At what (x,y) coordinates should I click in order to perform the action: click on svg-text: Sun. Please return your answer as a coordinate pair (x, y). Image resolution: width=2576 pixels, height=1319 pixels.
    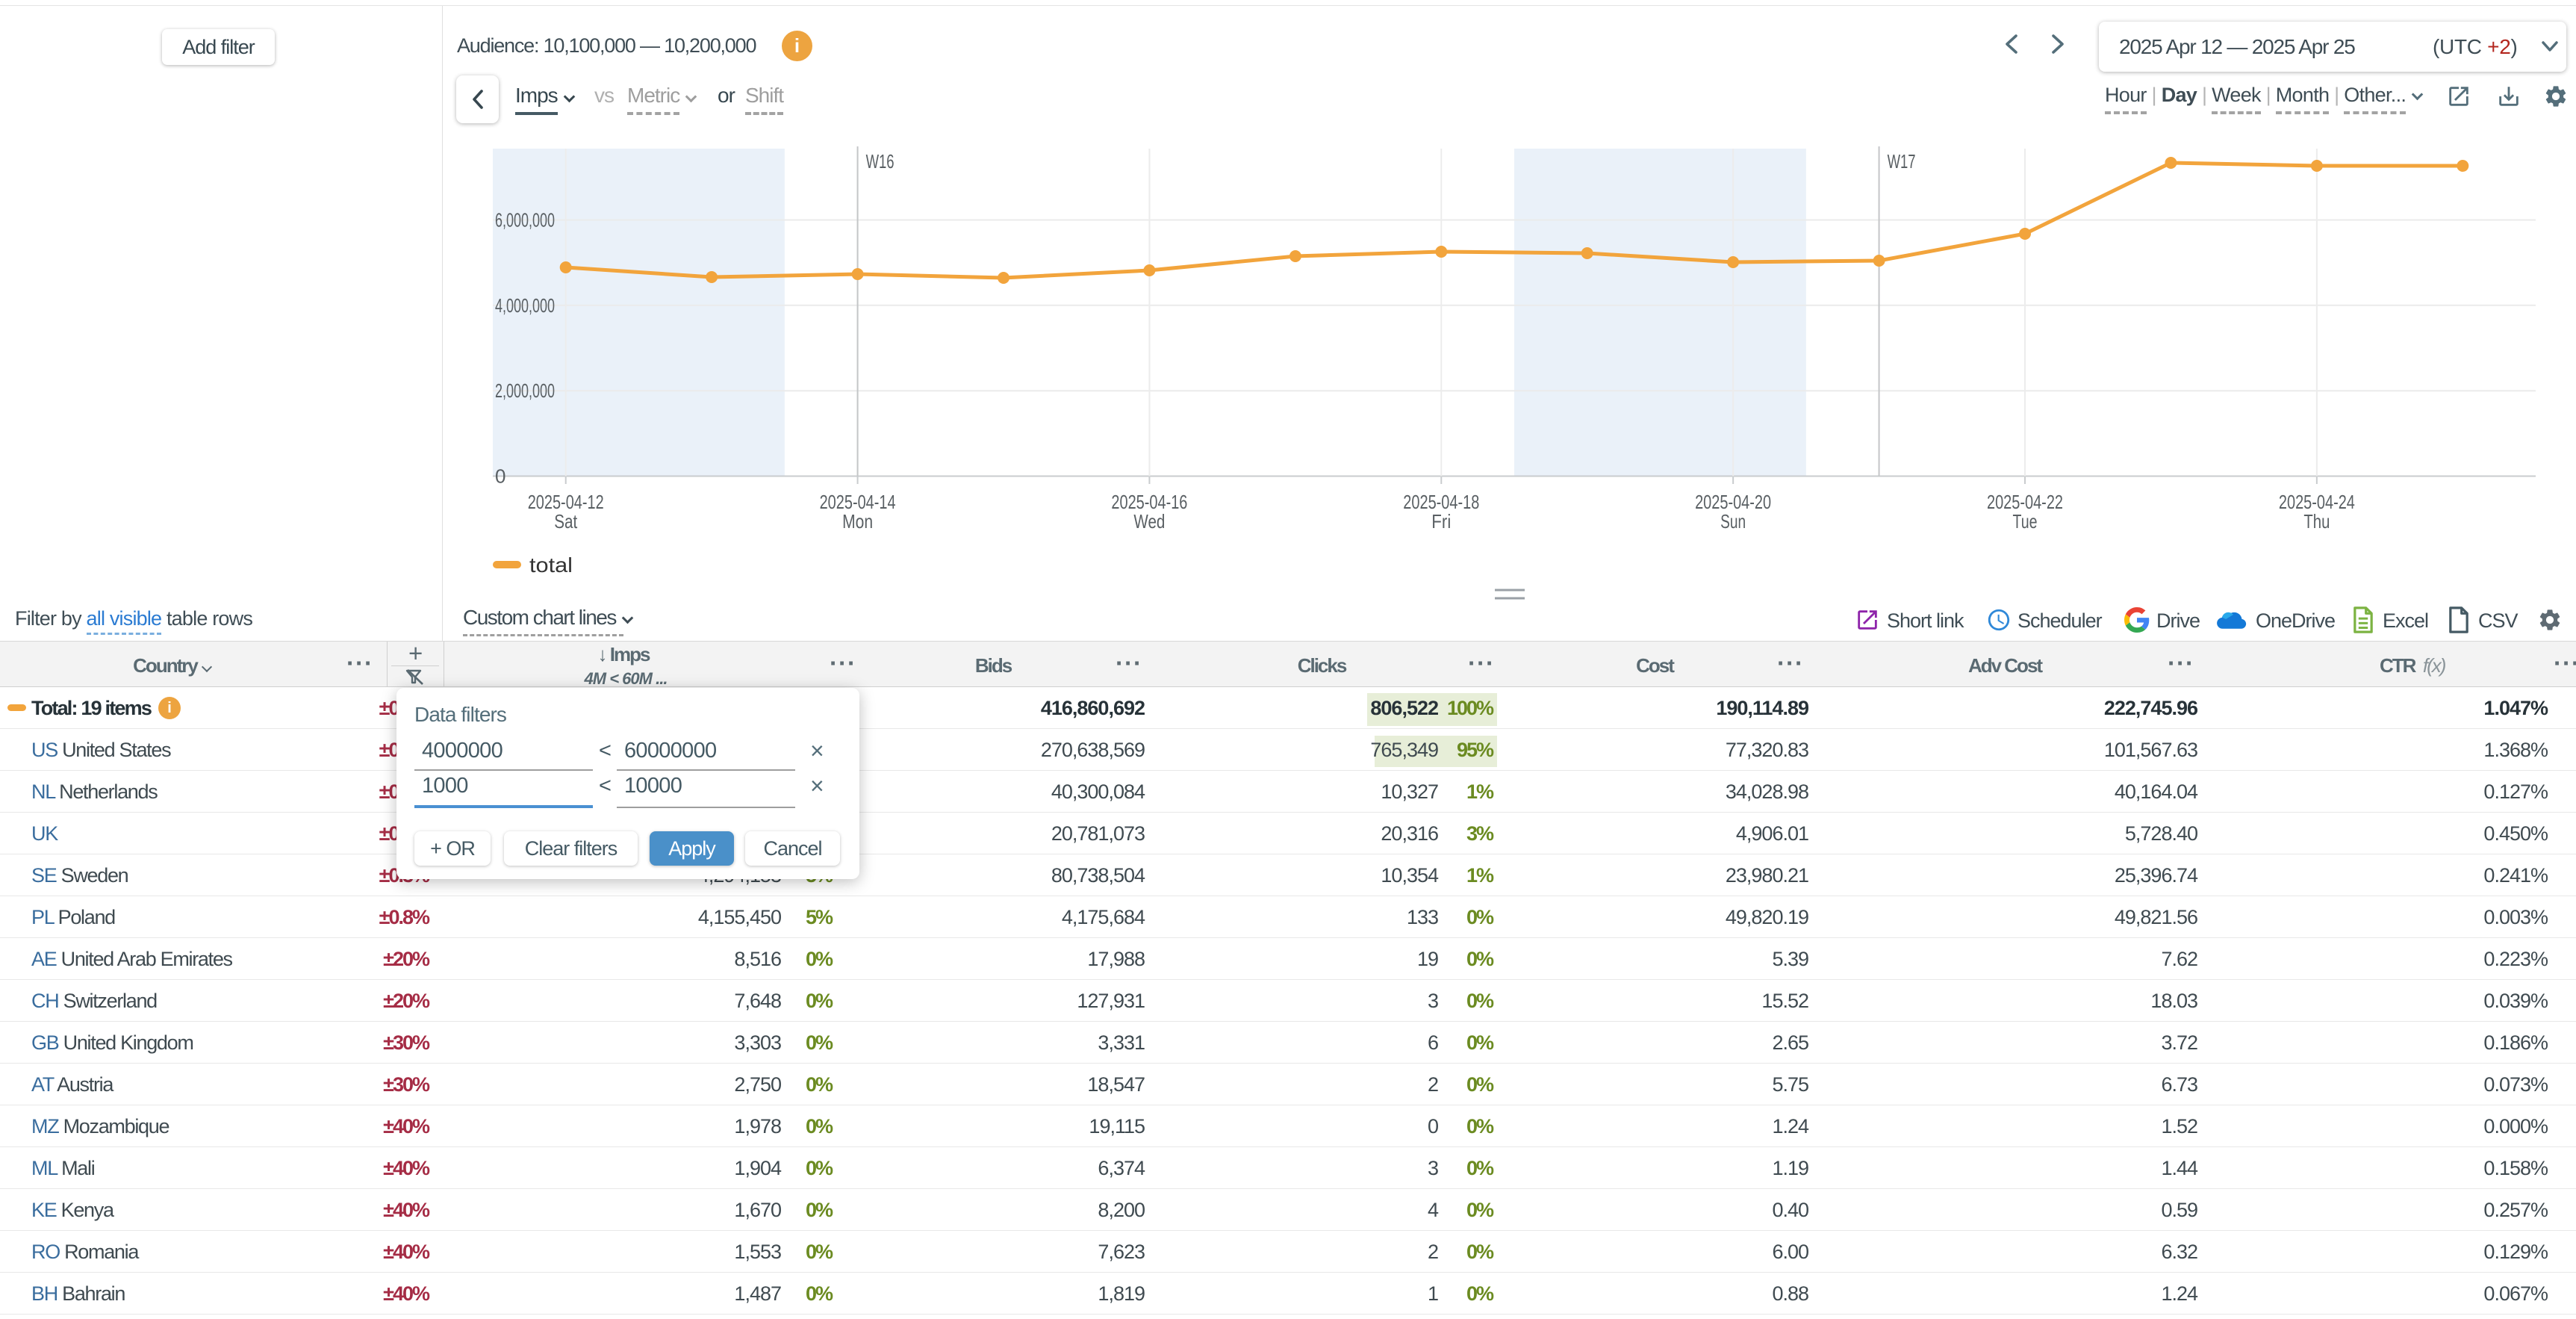
    Looking at the image, I should click on (1733, 521).